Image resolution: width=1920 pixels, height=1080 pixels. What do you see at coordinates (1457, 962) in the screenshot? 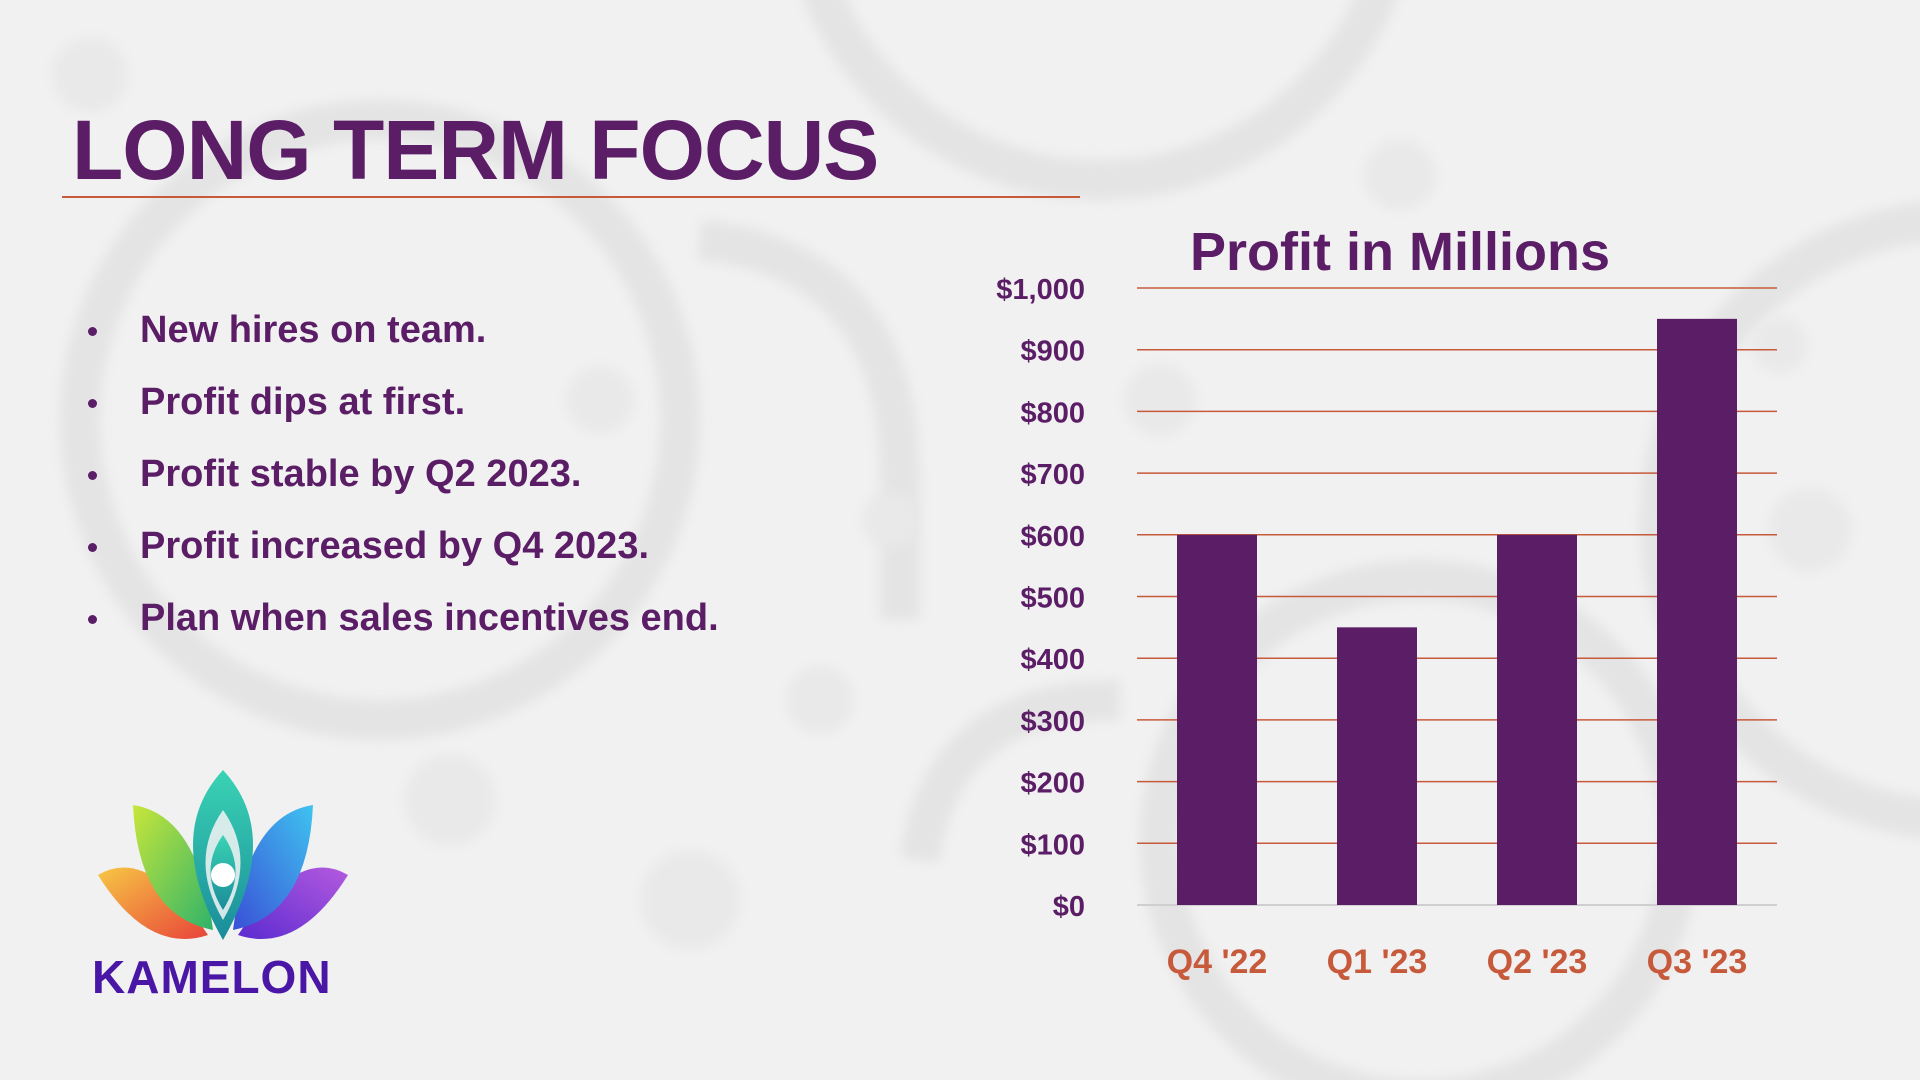
I see `x-axis-ticks: Q4 '22 Q1 '23 Q2 '23 Q3 '23` at bounding box center [1457, 962].